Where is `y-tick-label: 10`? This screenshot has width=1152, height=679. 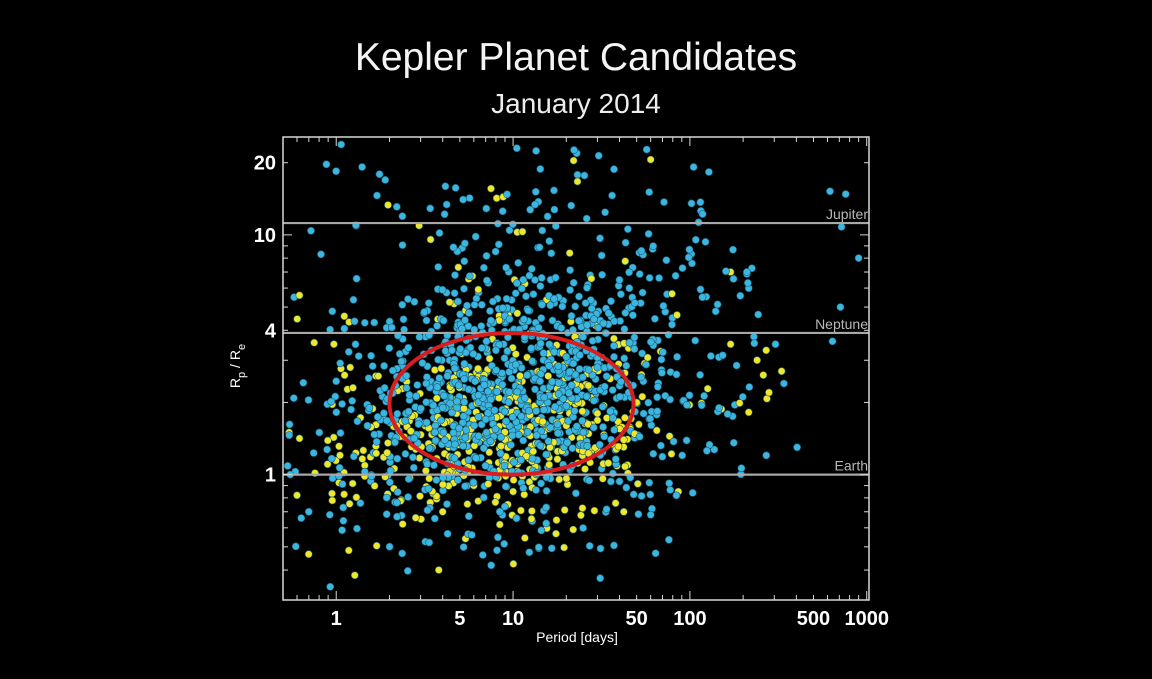 y-tick-label: 10 is located at coordinates (265, 236).